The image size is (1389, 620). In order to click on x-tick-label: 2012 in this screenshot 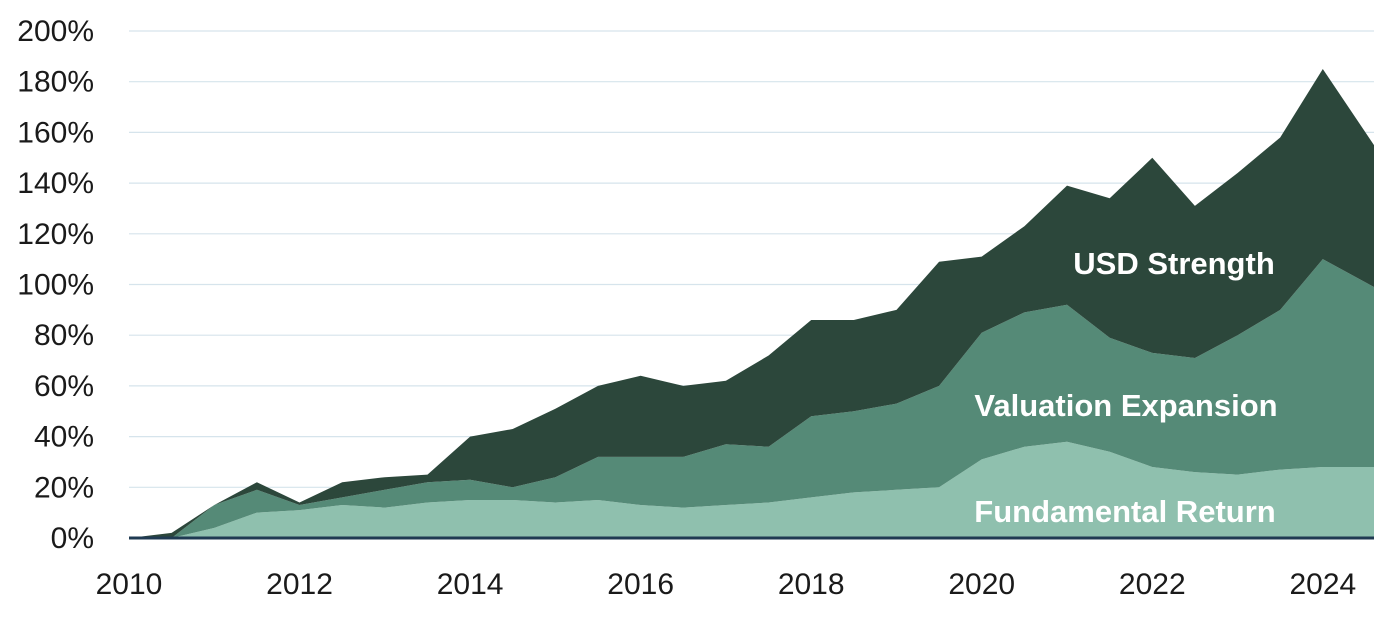, I will do `click(299, 584)`.